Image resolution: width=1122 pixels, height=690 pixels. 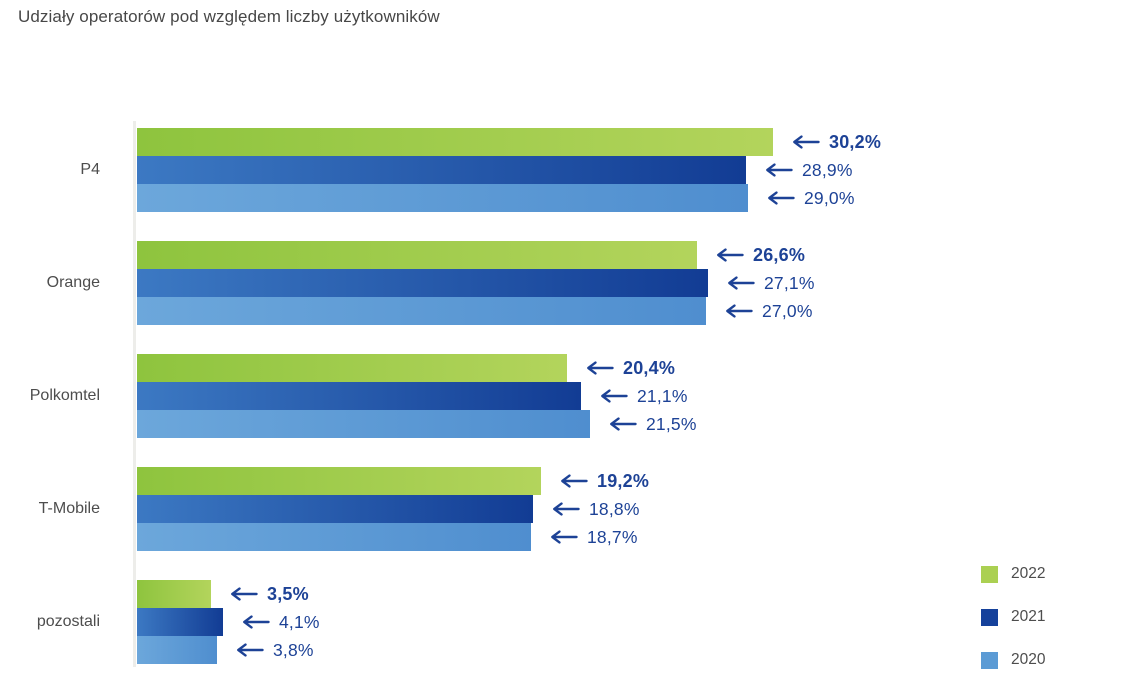 What do you see at coordinates (134, 394) in the screenshot?
I see `baseline-axis` at bounding box center [134, 394].